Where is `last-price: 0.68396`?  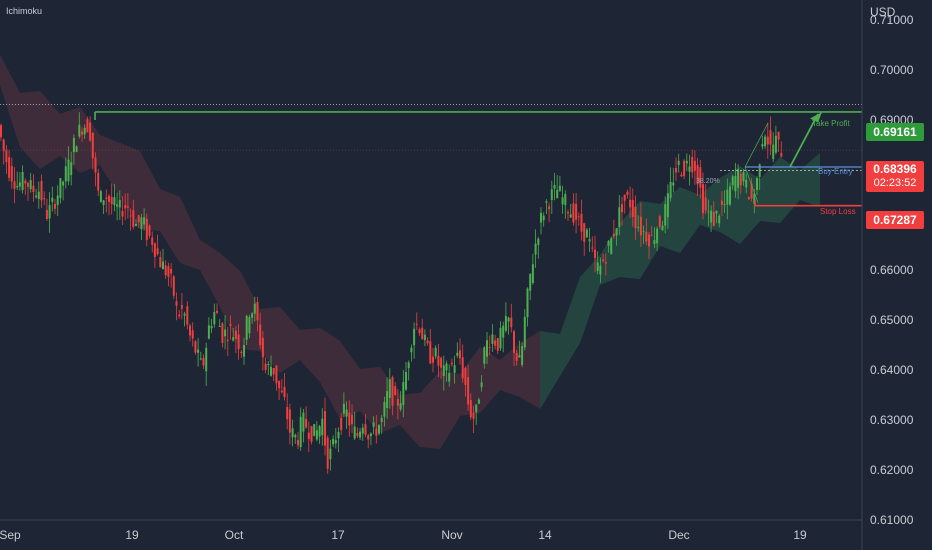 last-price: 0.68396 is located at coordinates (895, 169).